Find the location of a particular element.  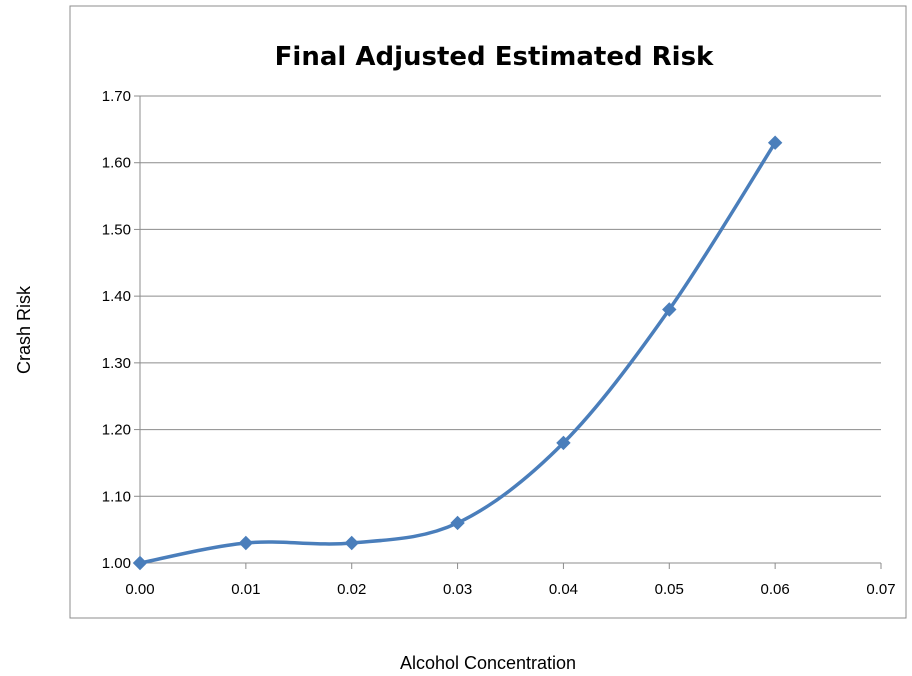

y-tick-label: 1.70 is located at coordinates (116, 96).